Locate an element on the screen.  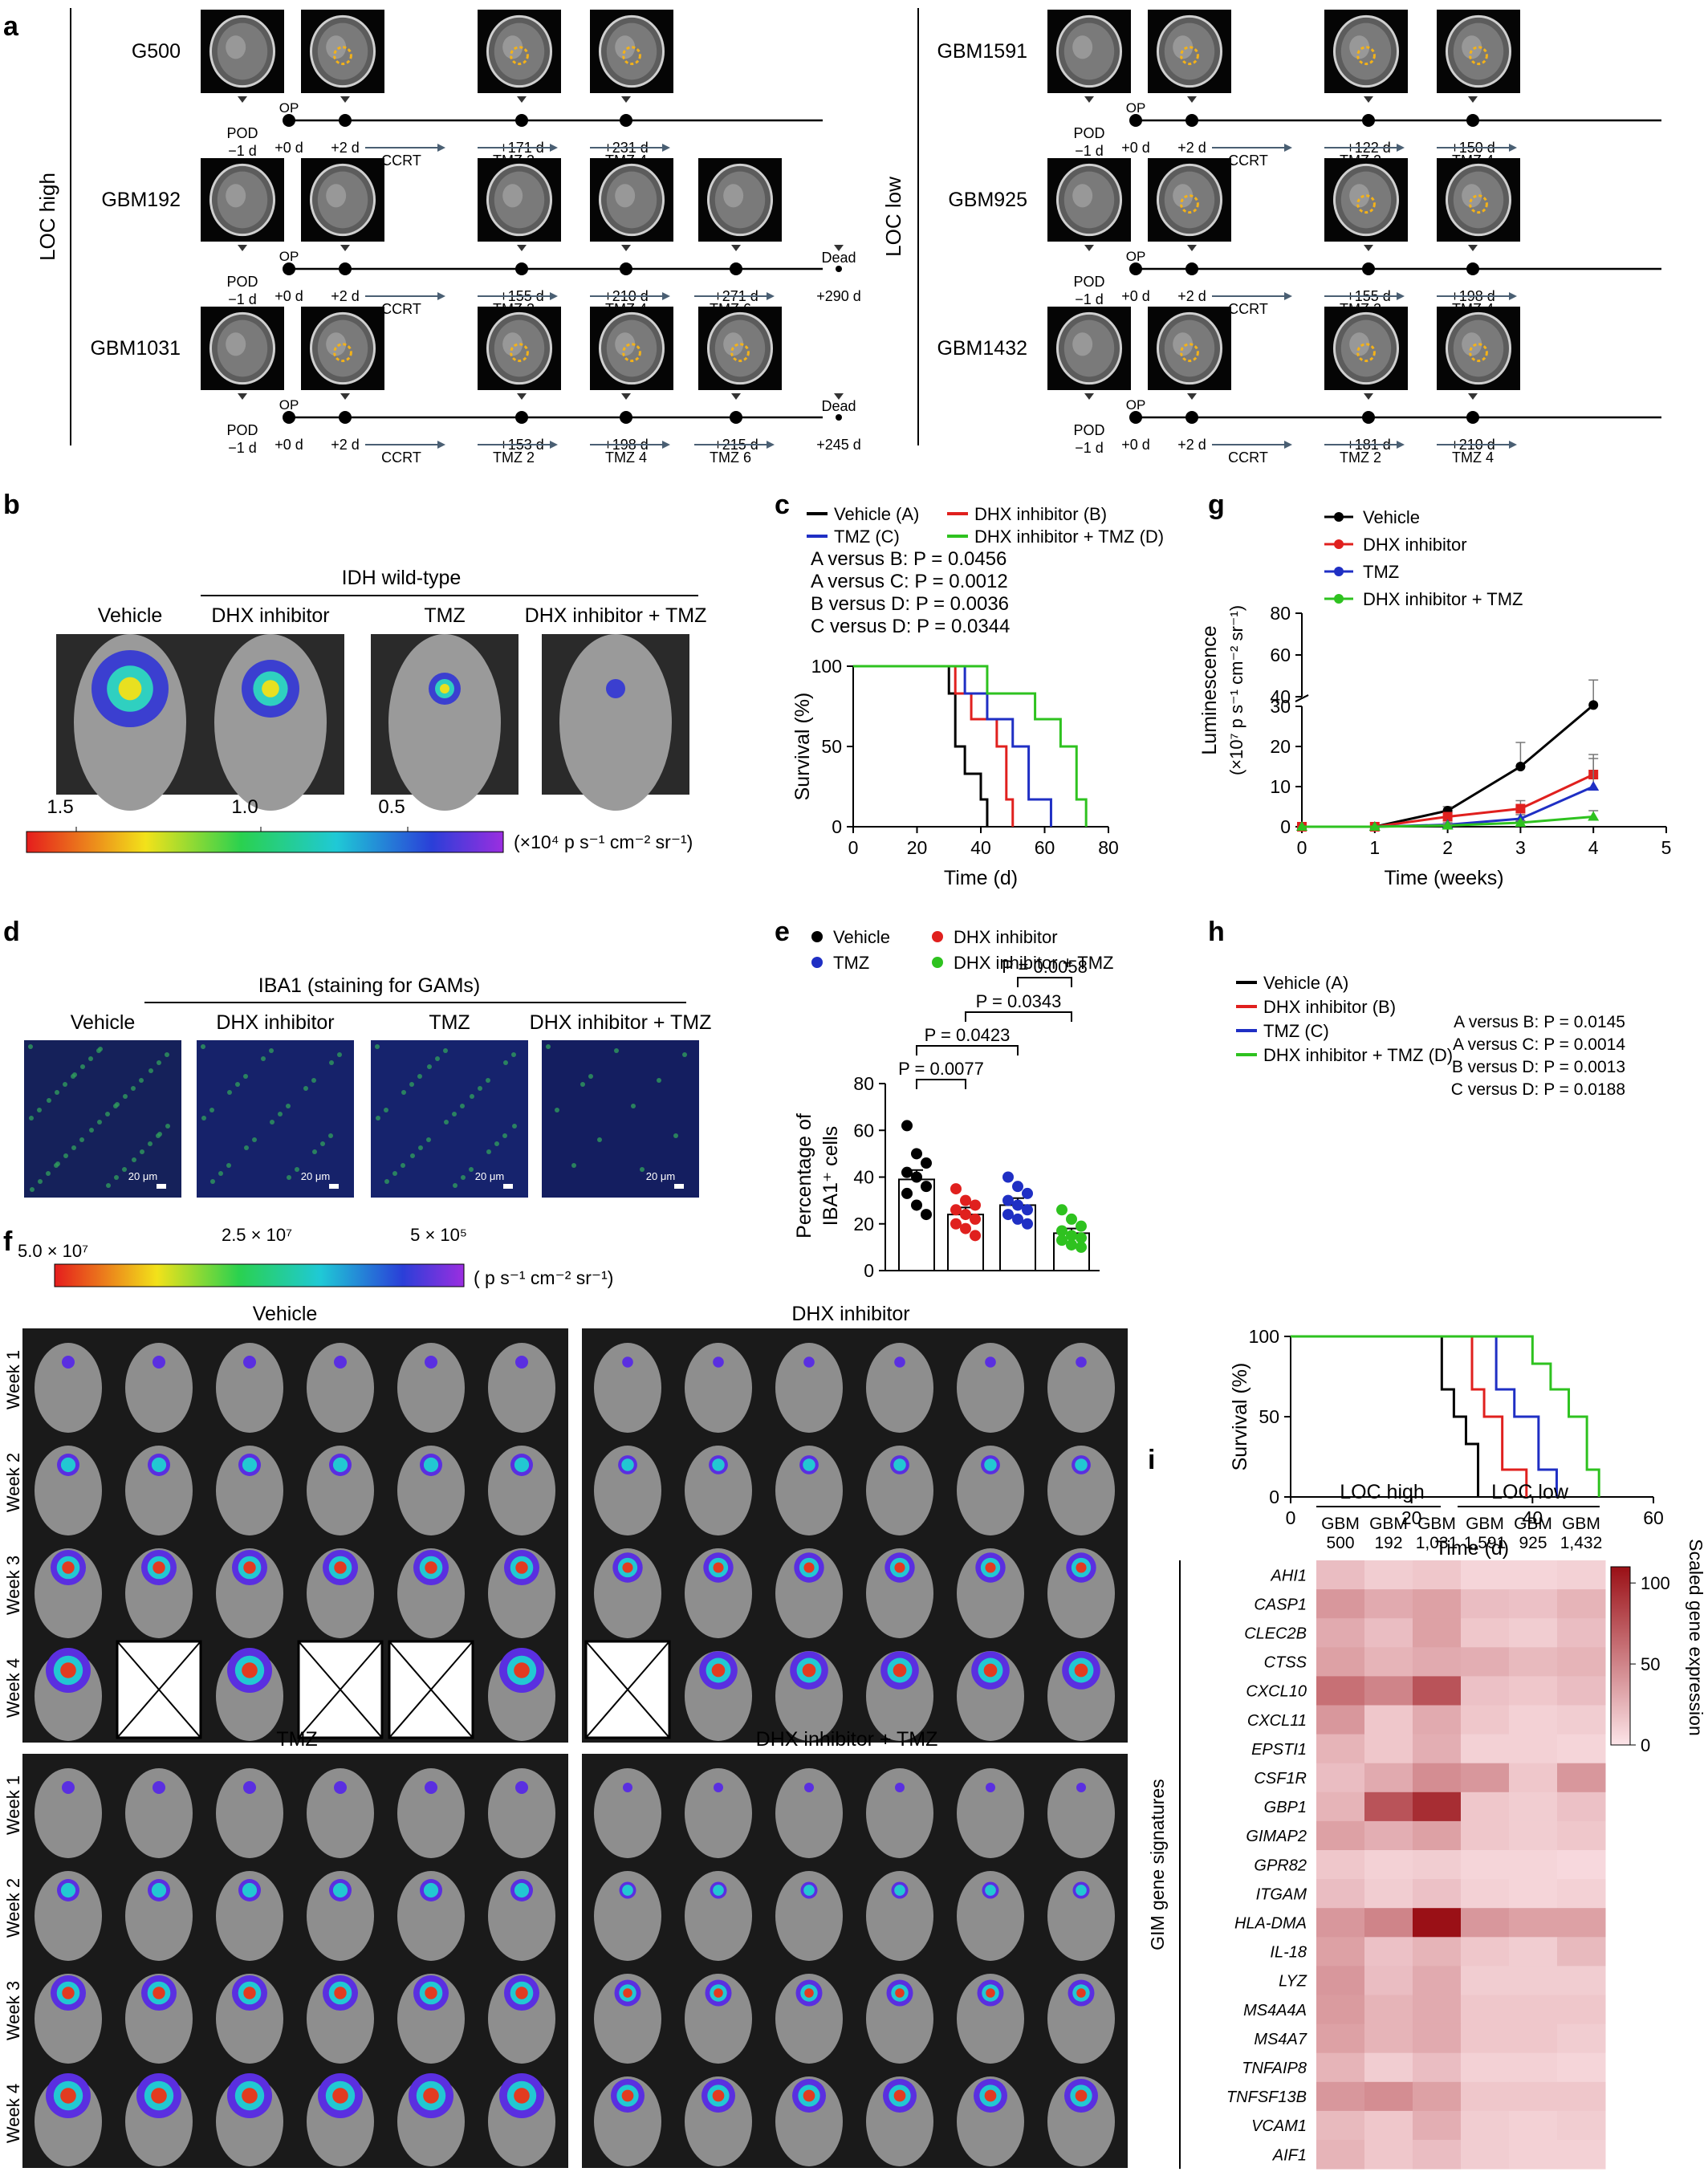
sample-label: 1,591 is located at coordinates (1485, 1543).